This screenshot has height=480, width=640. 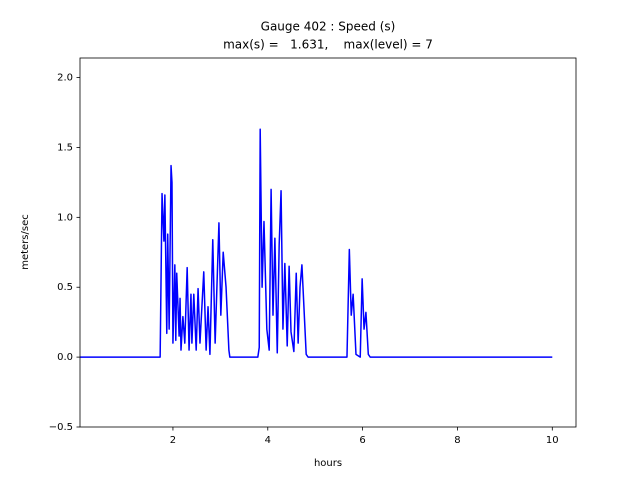 What do you see at coordinates (552, 440) in the screenshot?
I see `x-tick-label: 10` at bounding box center [552, 440].